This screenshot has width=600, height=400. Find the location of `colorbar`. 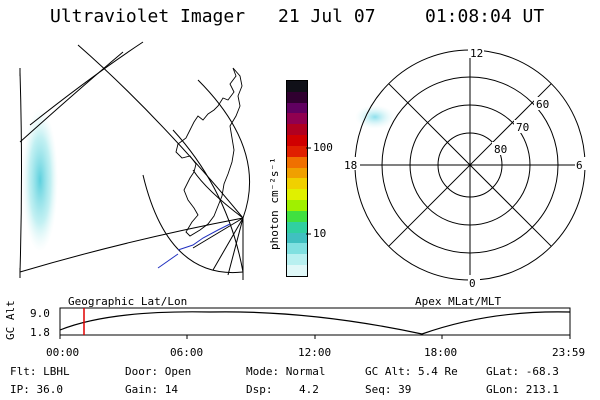

colorbar is located at coordinates (297, 178).